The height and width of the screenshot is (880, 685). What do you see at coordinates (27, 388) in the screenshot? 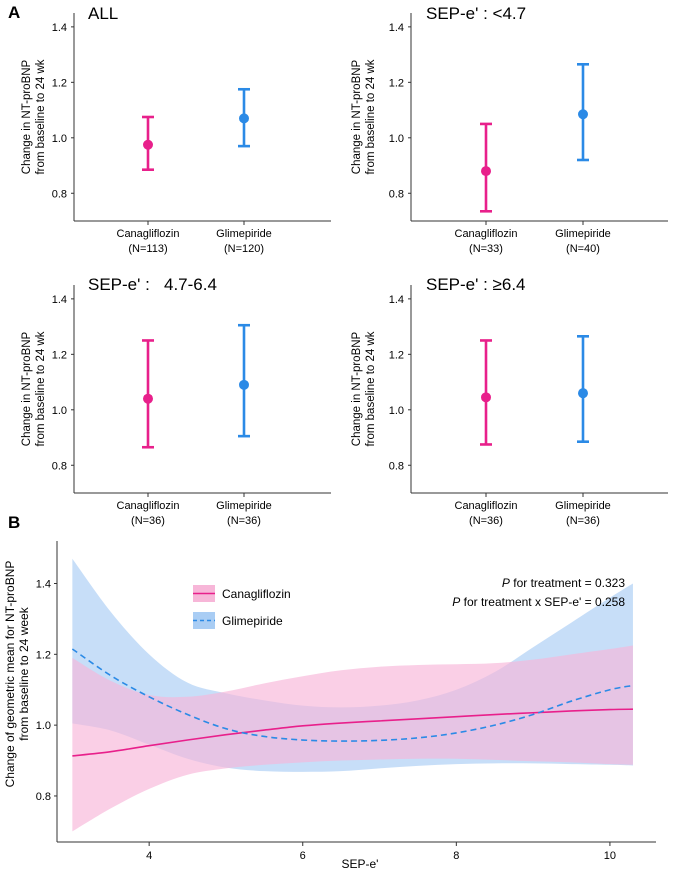
I see `panel-a3-ylabel-1: Change in NT-proBNP` at bounding box center [27, 388].